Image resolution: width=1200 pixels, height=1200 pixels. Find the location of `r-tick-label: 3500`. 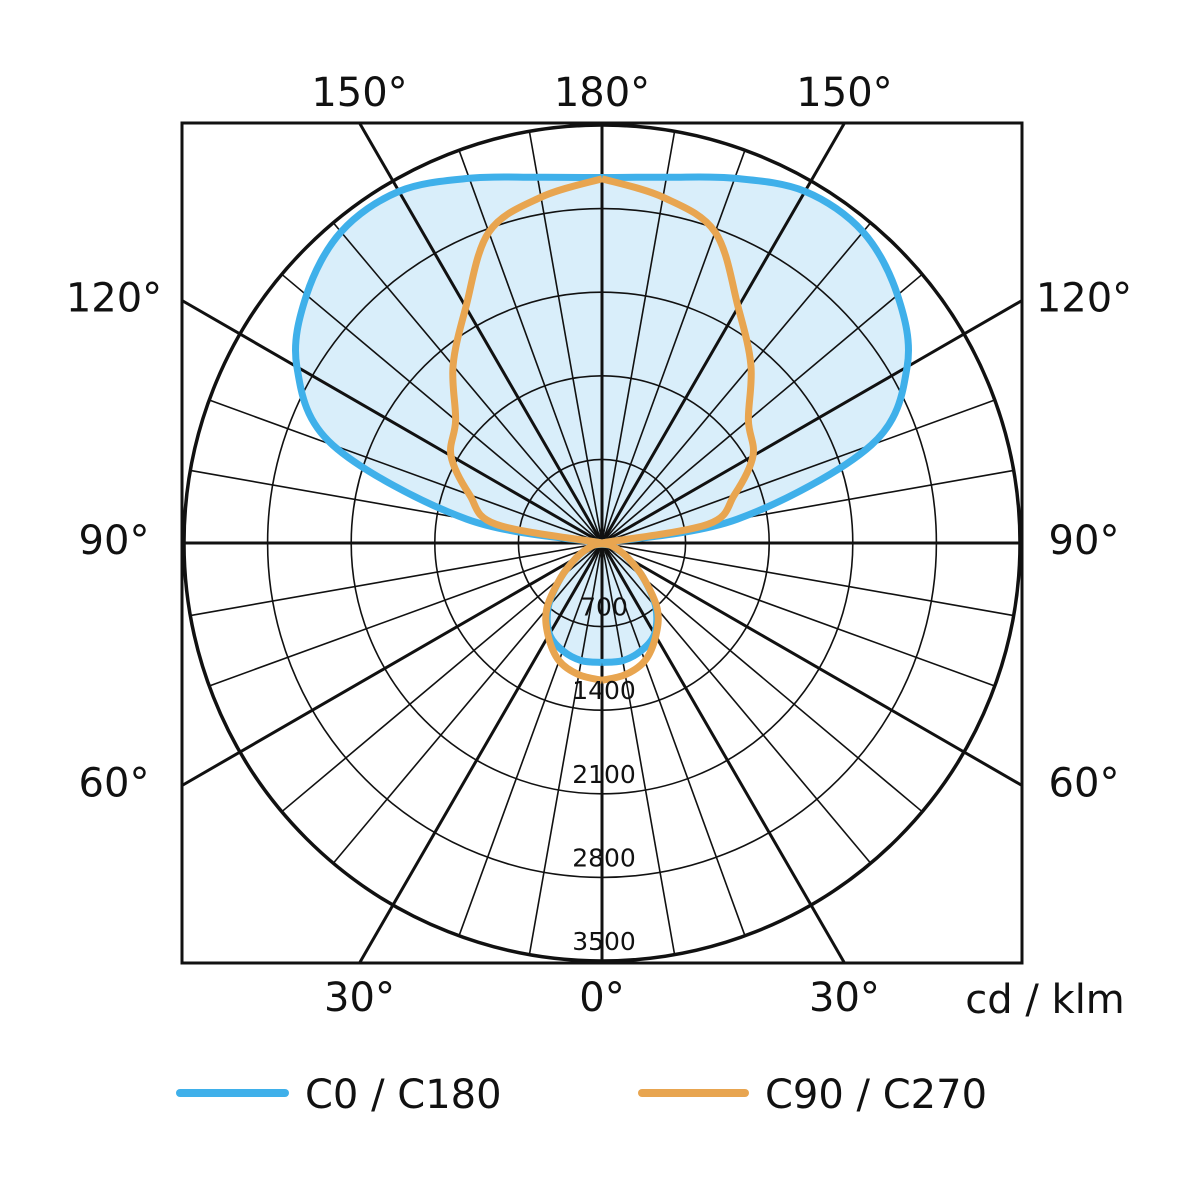

r-tick-label: 3500 is located at coordinates (604, 941).